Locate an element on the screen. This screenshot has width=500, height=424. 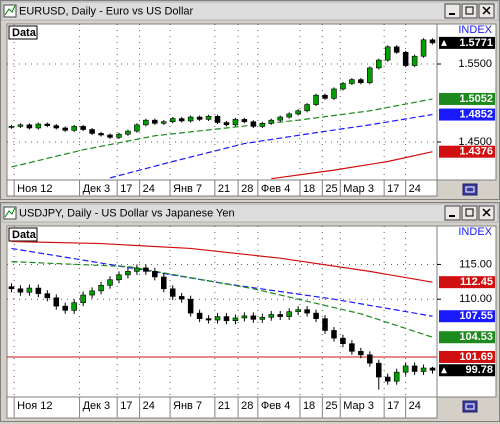
corner-button-glyph is located at coordinates (470, 406).